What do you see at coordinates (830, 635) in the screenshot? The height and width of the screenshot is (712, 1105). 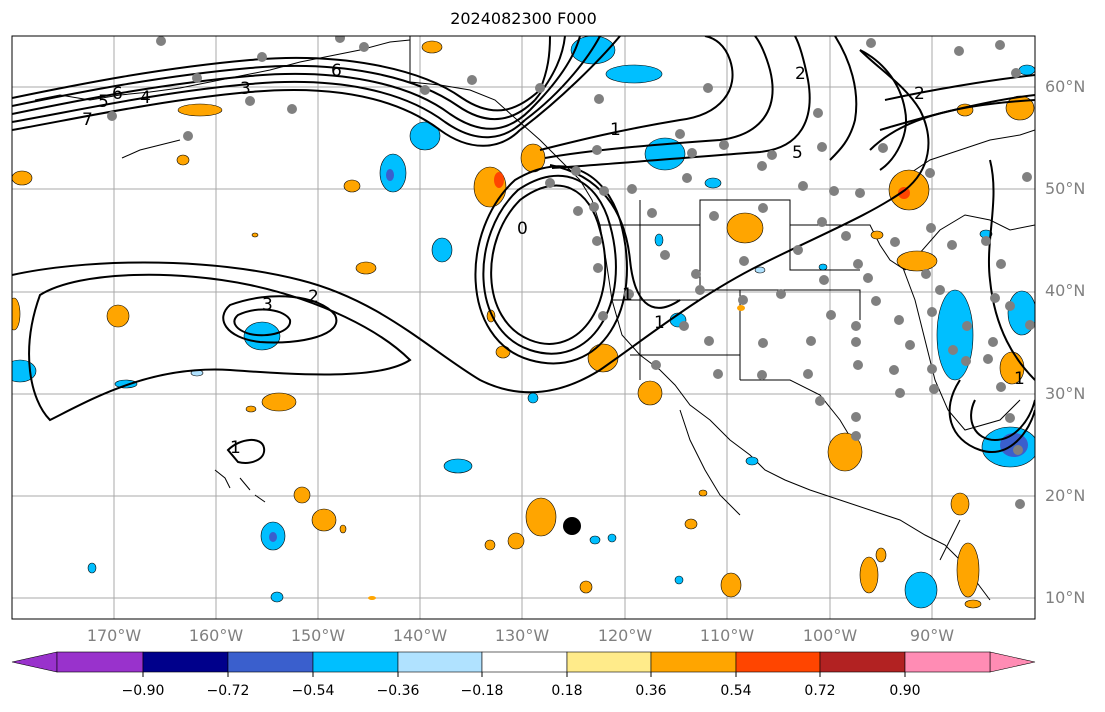 I see `lon-label: 100°W` at bounding box center [830, 635].